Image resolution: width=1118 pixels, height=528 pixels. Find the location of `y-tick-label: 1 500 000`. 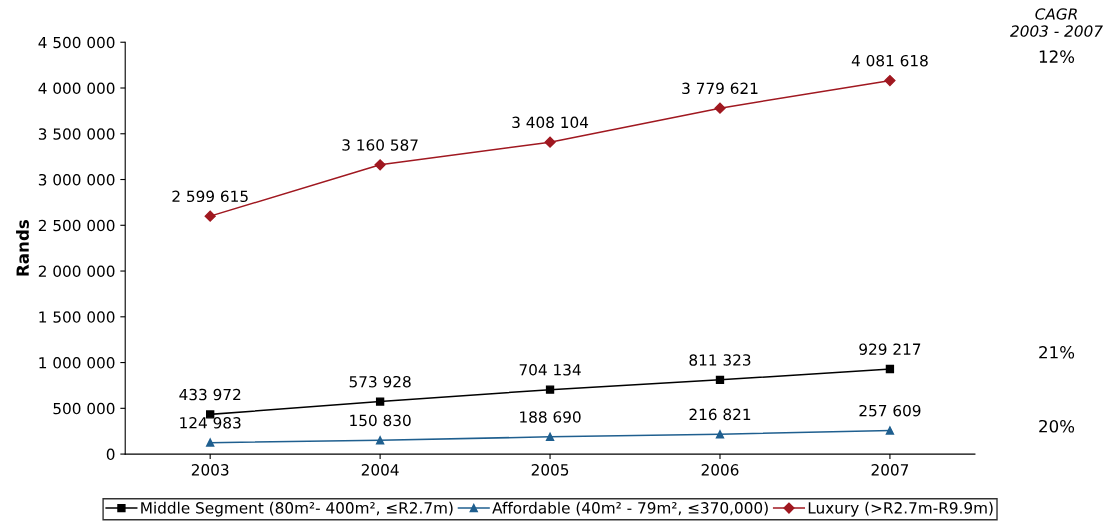

y-tick-label: 1 500 000 is located at coordinates (77, 317).